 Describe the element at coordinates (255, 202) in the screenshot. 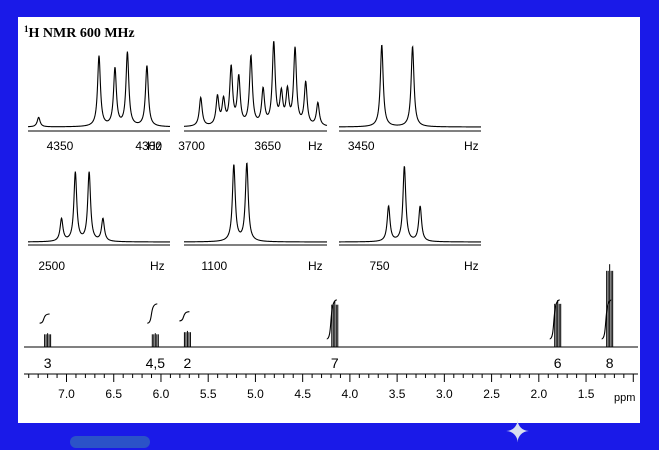

I see `inset-1100-trace` at that location.